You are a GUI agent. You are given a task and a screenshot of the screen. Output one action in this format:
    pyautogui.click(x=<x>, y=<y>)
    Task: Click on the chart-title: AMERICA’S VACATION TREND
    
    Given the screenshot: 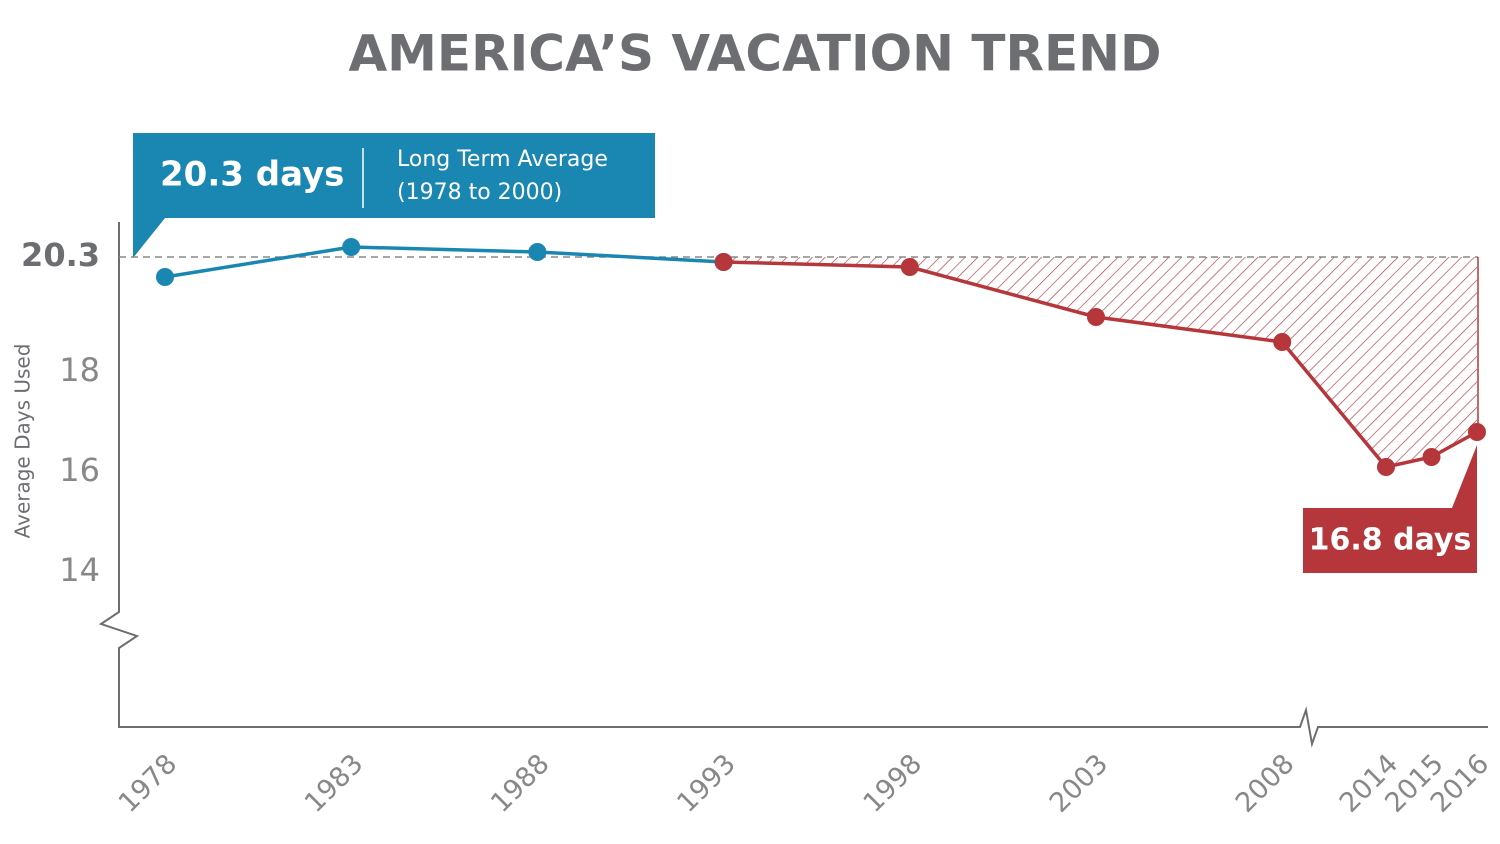 What is the action you would take?
    pyautogui.click(x=754, y=54)
    